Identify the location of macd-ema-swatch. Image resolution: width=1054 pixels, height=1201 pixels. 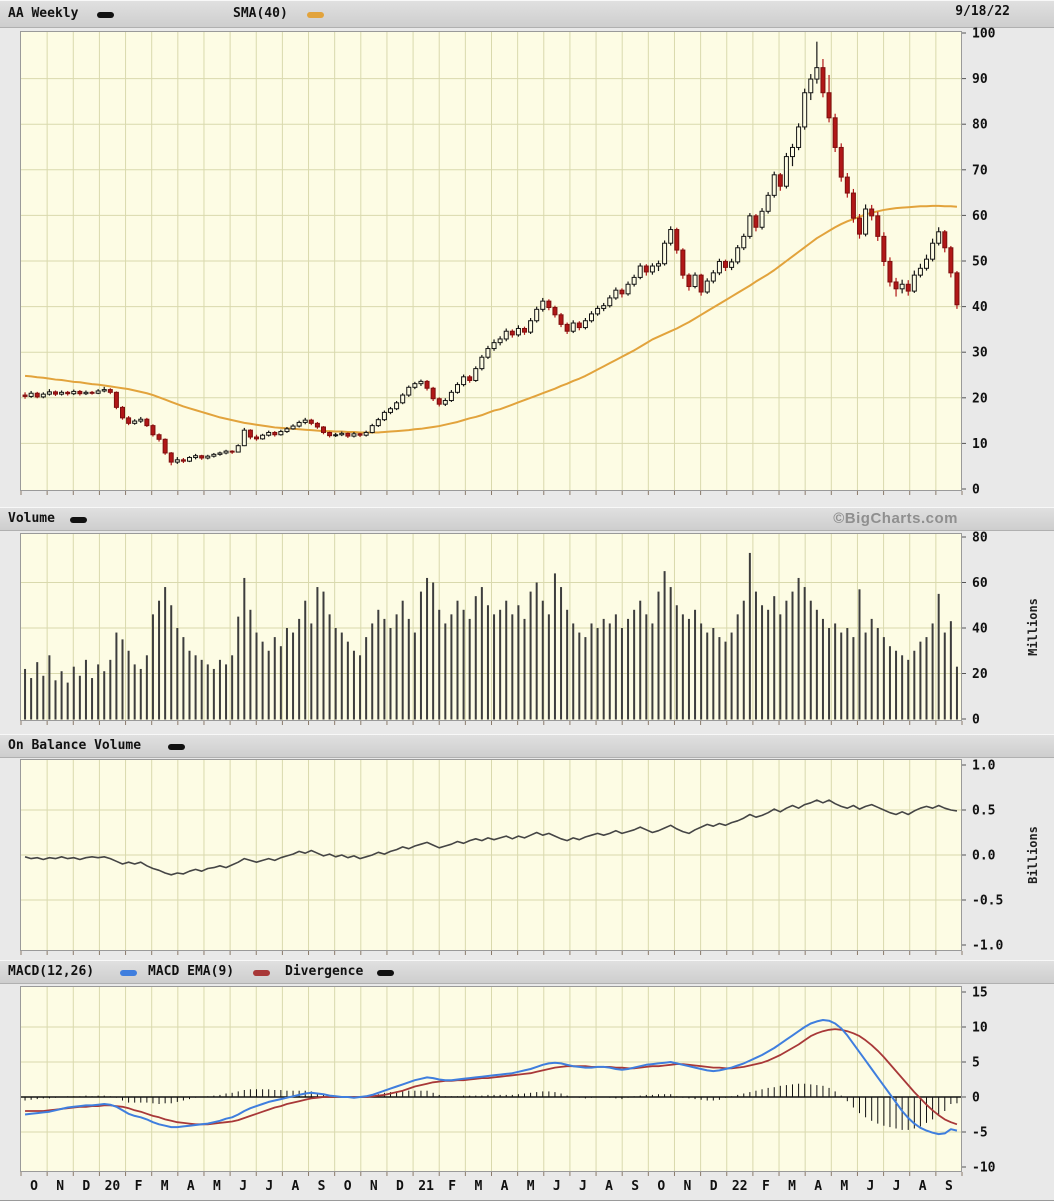
(261, 973).